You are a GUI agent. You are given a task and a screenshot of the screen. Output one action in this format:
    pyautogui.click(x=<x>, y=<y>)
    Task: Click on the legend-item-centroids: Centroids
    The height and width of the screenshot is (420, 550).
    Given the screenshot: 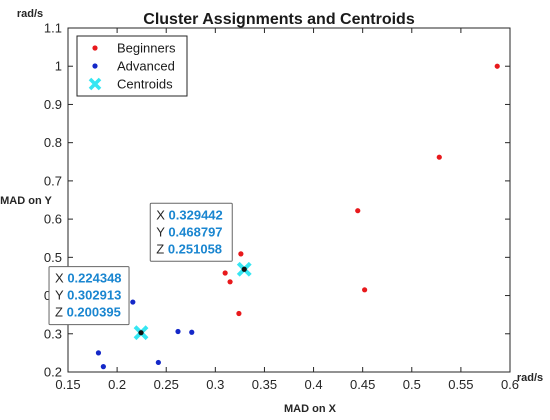 What is the action you would take?
    pyautogui.click(x=130, y=84)
    